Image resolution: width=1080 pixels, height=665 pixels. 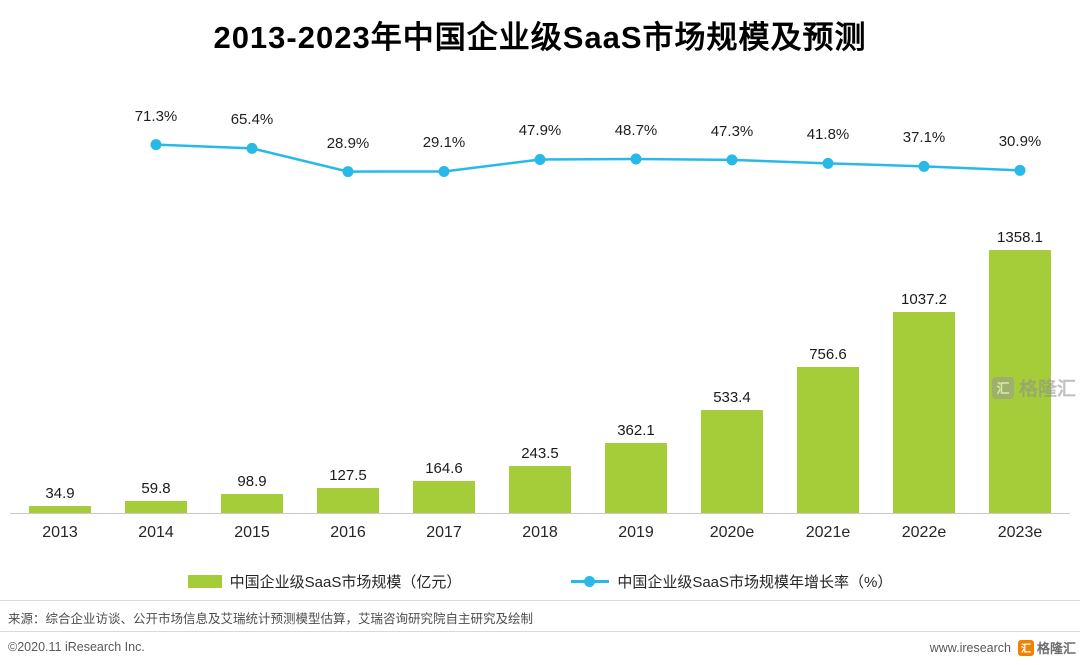 I want to click on line-legend-marker-icon, so click(x=590, y=581).